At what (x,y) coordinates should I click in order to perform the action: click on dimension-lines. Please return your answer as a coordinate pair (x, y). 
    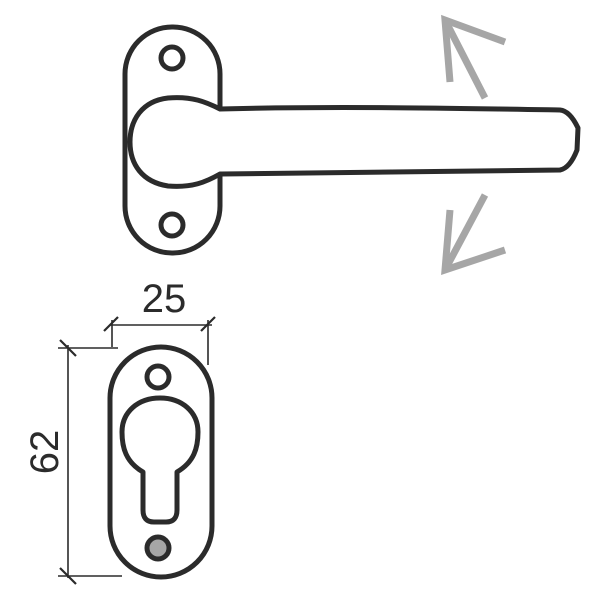
    Looking at the image, I should click on (137, 450).